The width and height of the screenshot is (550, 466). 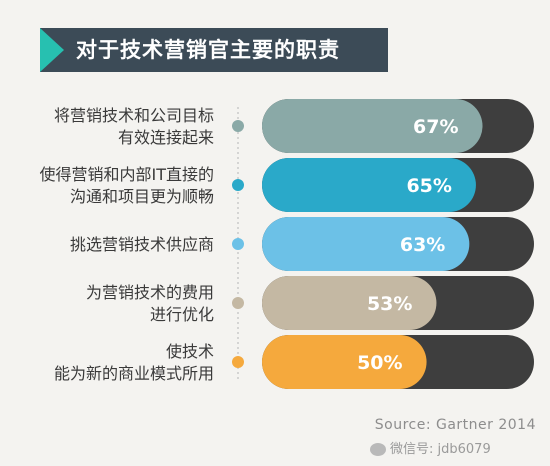 What do you see at coordinates (455, 425) in the screenshot?
I see `source-credit: Source: Gartner 2014` at bounding box center [455, 425].